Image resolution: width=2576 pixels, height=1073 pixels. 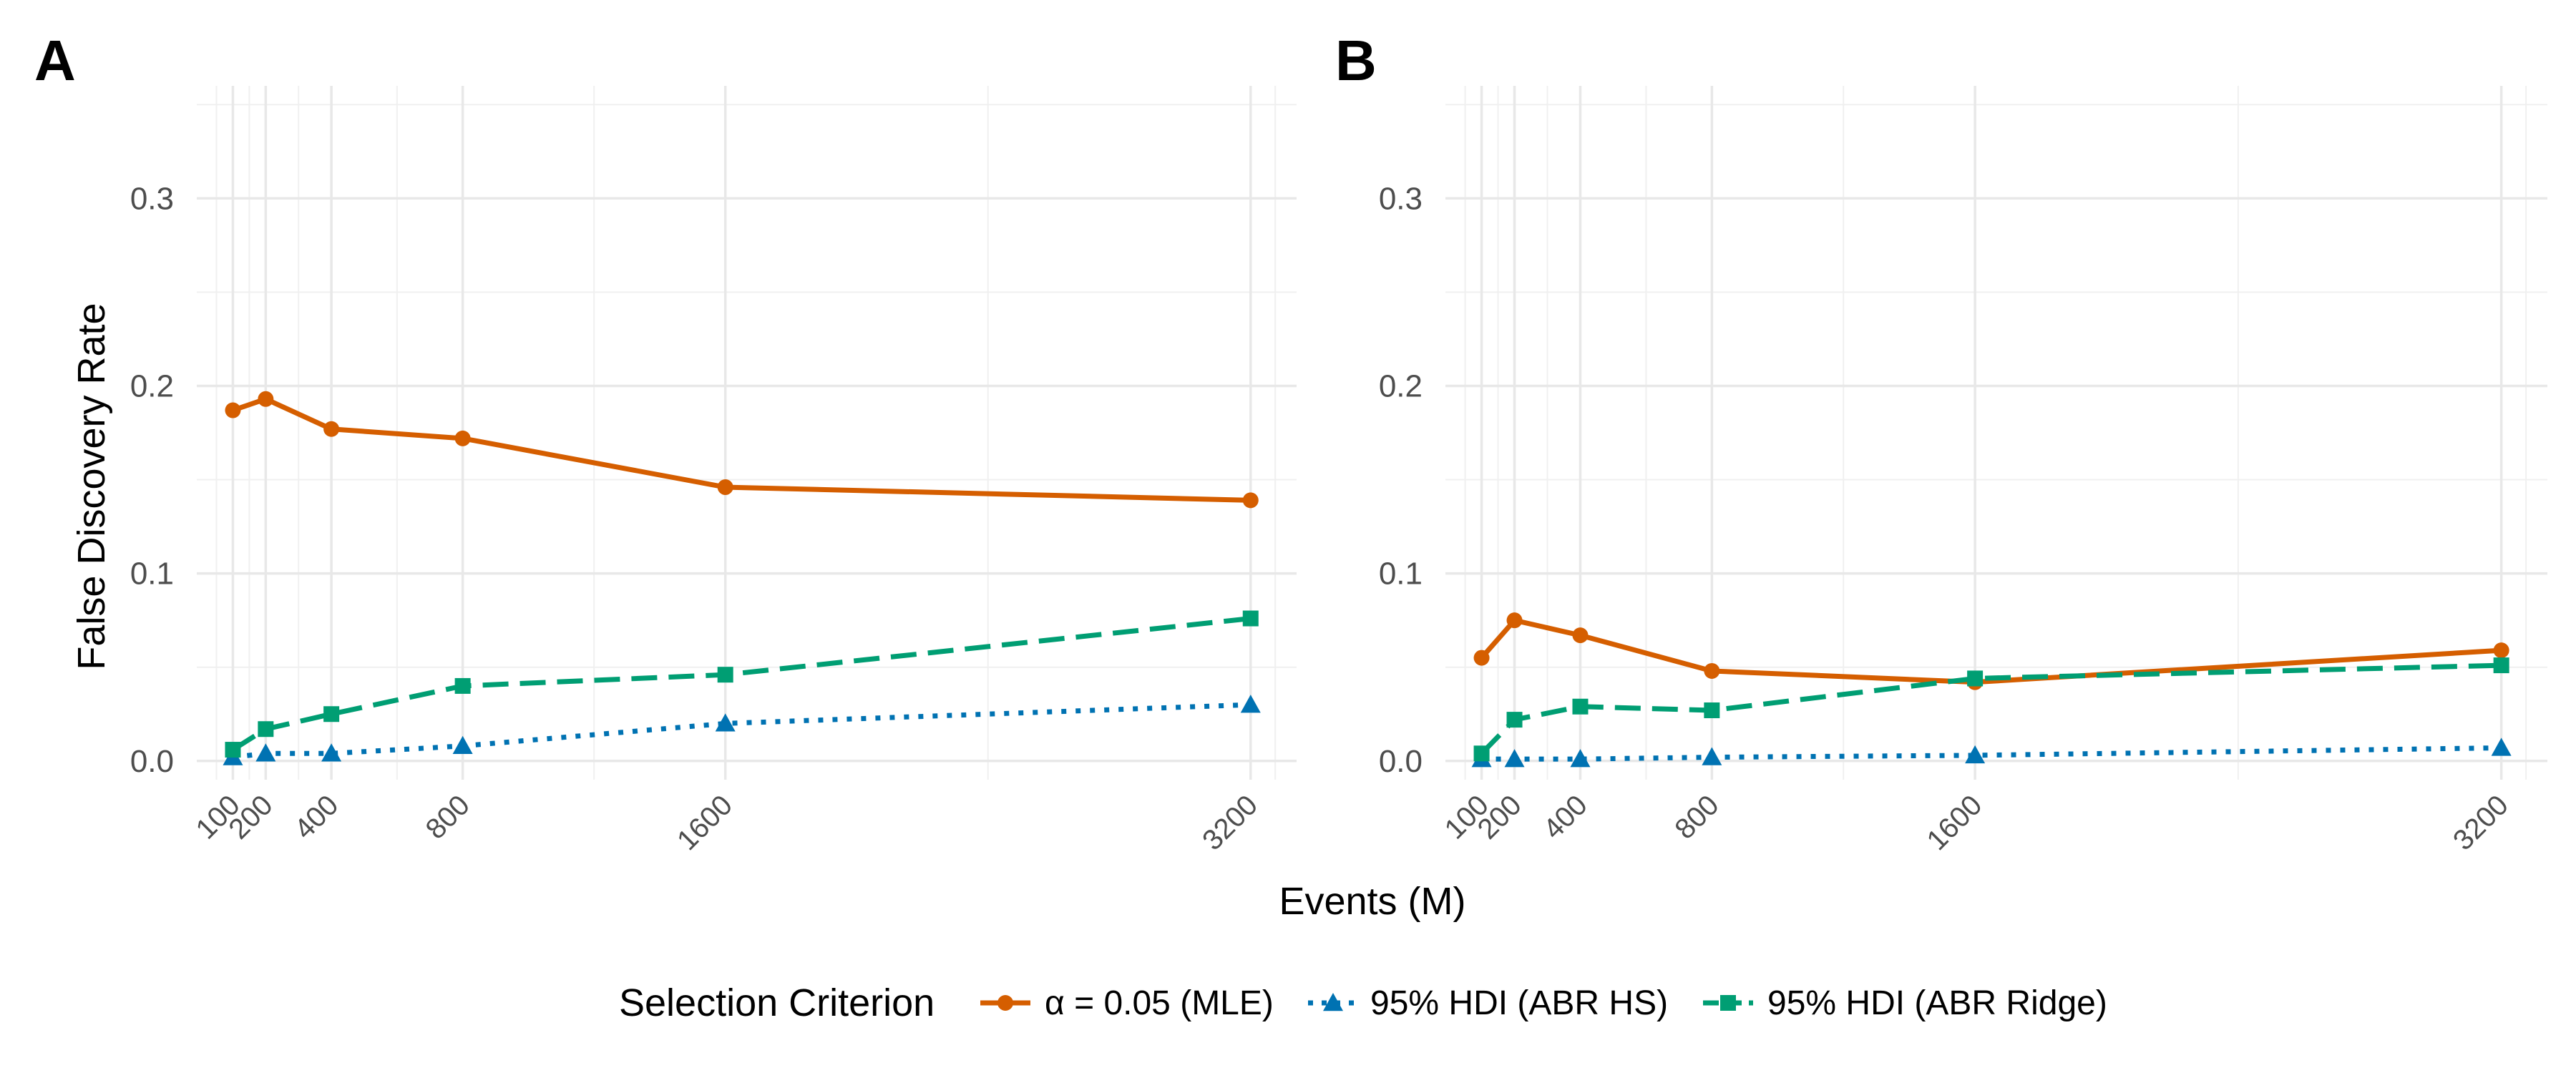 I want to click on x-tick-label-a-3: 800, so click(x=448, y=817).